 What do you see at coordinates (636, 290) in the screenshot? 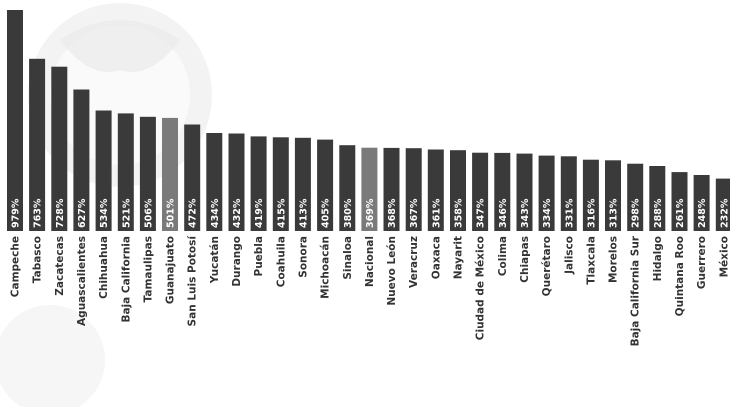
I see `category-label: Baja California Sur` at bounding box center [636, 290].